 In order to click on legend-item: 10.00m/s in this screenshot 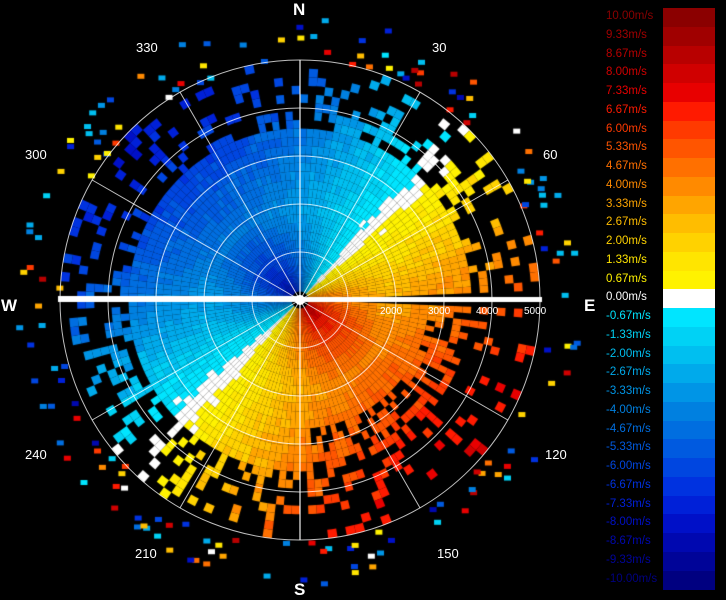, I will do `click(662, 17)`.